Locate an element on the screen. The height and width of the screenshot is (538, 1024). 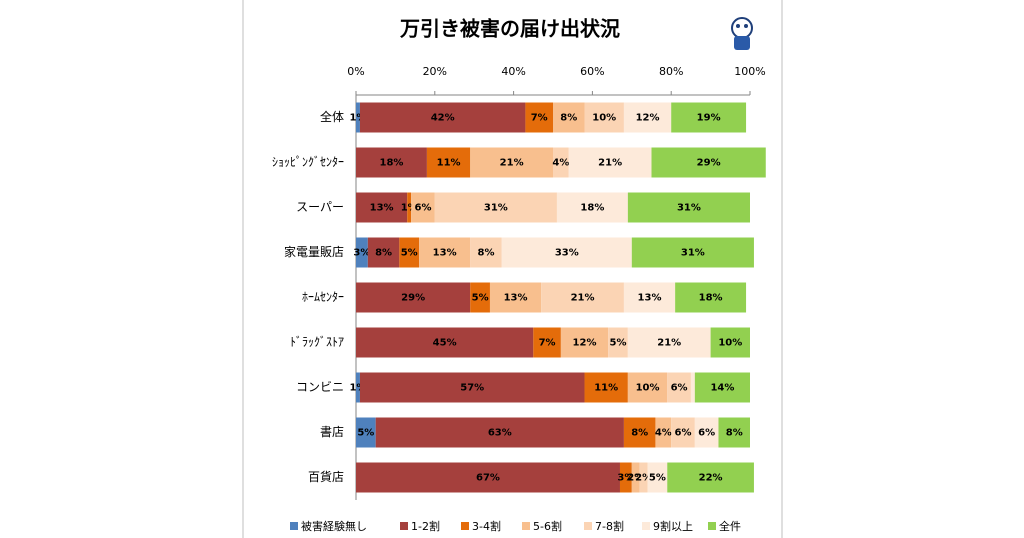
legend-label: 7-8割 is located at coordinates (609, 526).